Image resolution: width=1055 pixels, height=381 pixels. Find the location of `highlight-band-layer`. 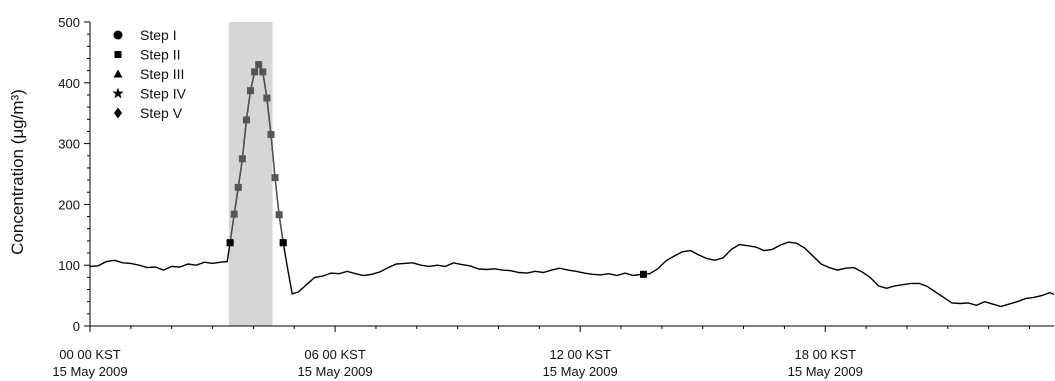

highlight-band-layer is located at coordinates (250, 174).